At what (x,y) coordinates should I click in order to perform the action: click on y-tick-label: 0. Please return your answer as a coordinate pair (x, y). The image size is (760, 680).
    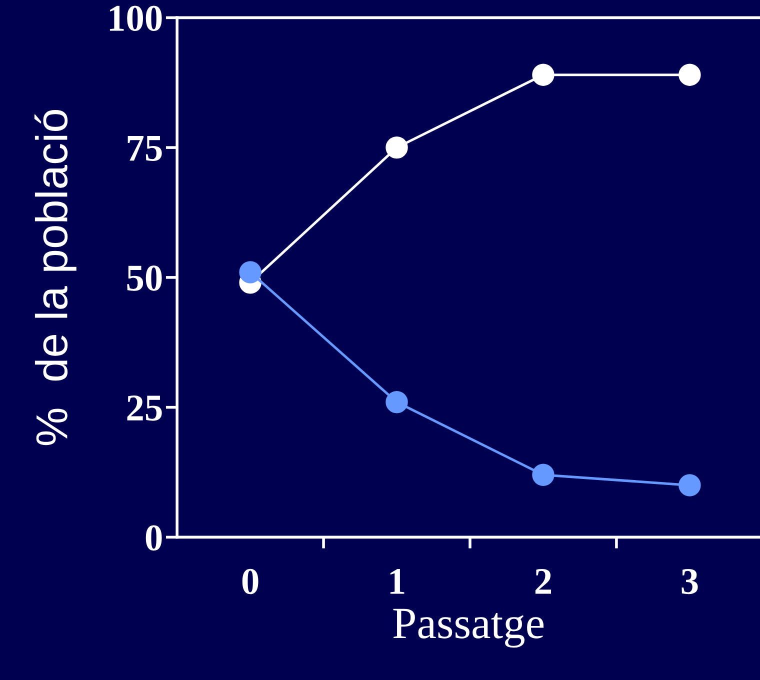
    Looking at the image, I should click on (154, 538).